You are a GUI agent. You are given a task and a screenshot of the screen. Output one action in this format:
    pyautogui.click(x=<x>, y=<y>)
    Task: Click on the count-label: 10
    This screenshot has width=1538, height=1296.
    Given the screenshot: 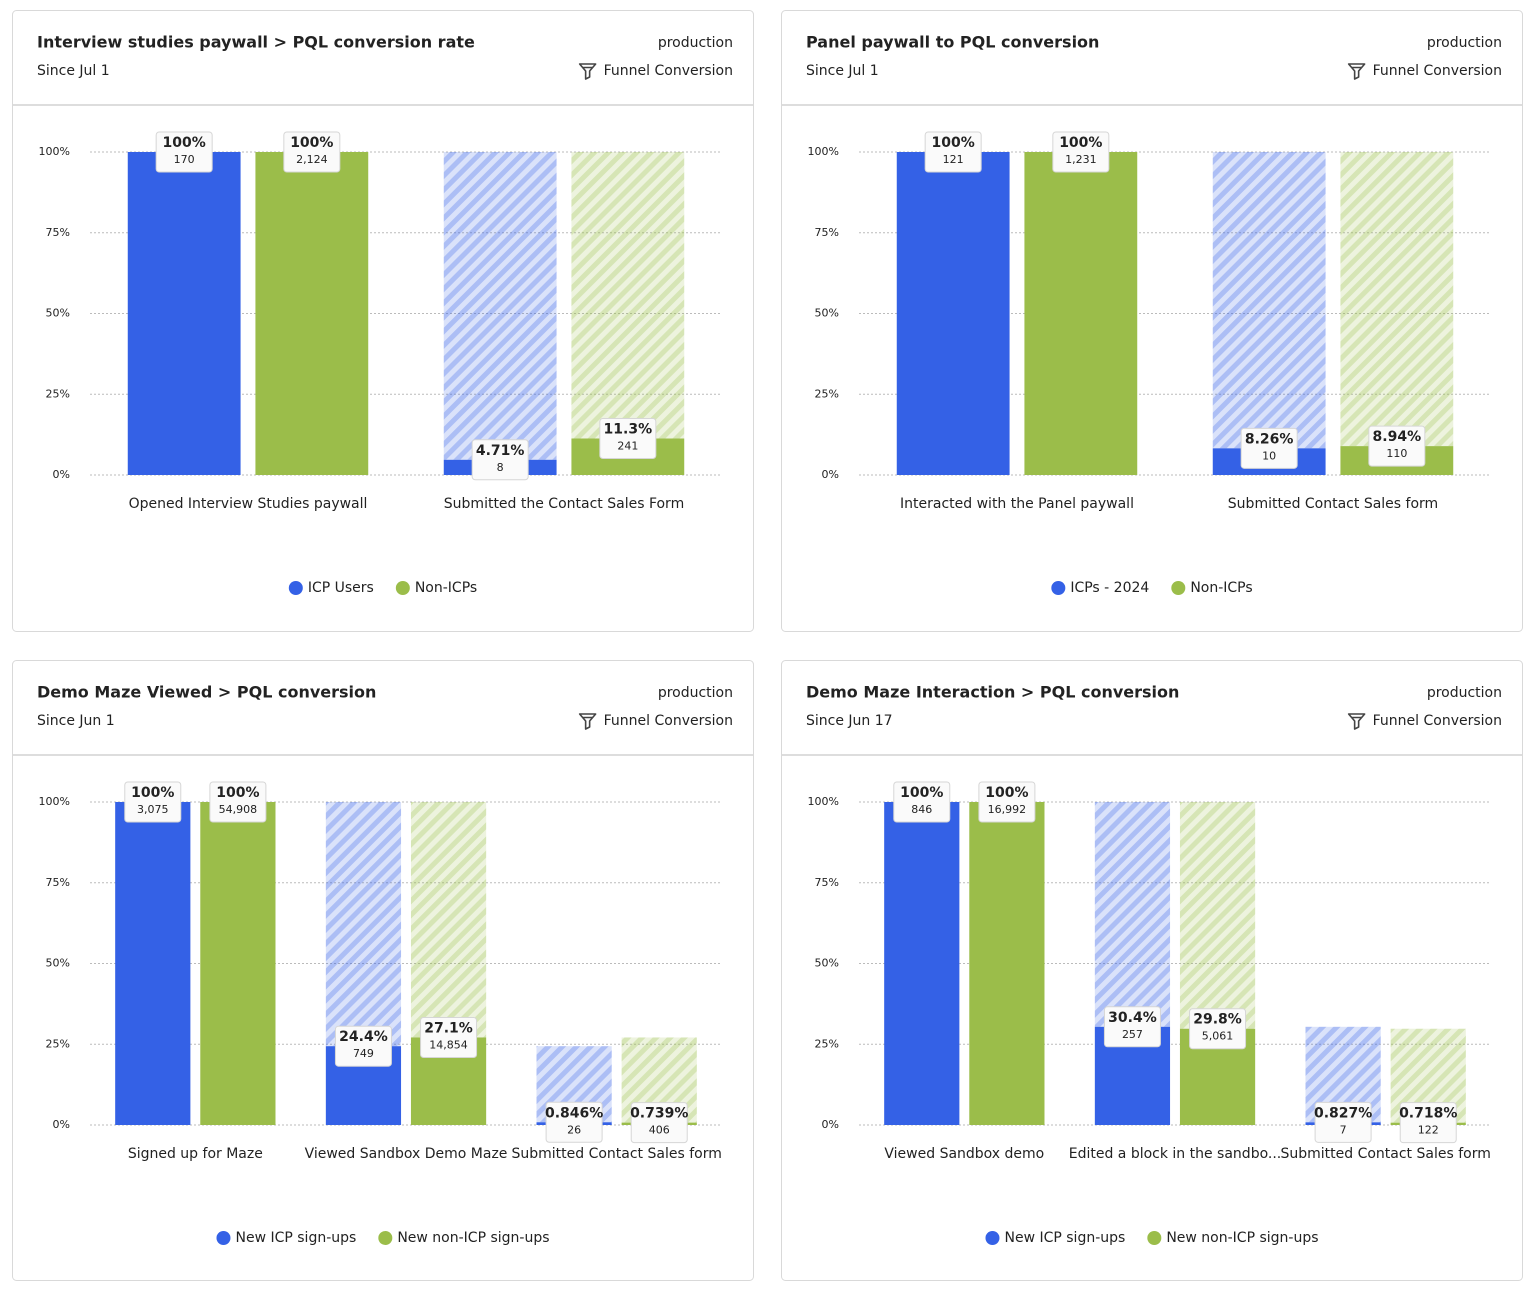 What is the action you would take?
    pyautogui.click(x=1269, y=455)
    